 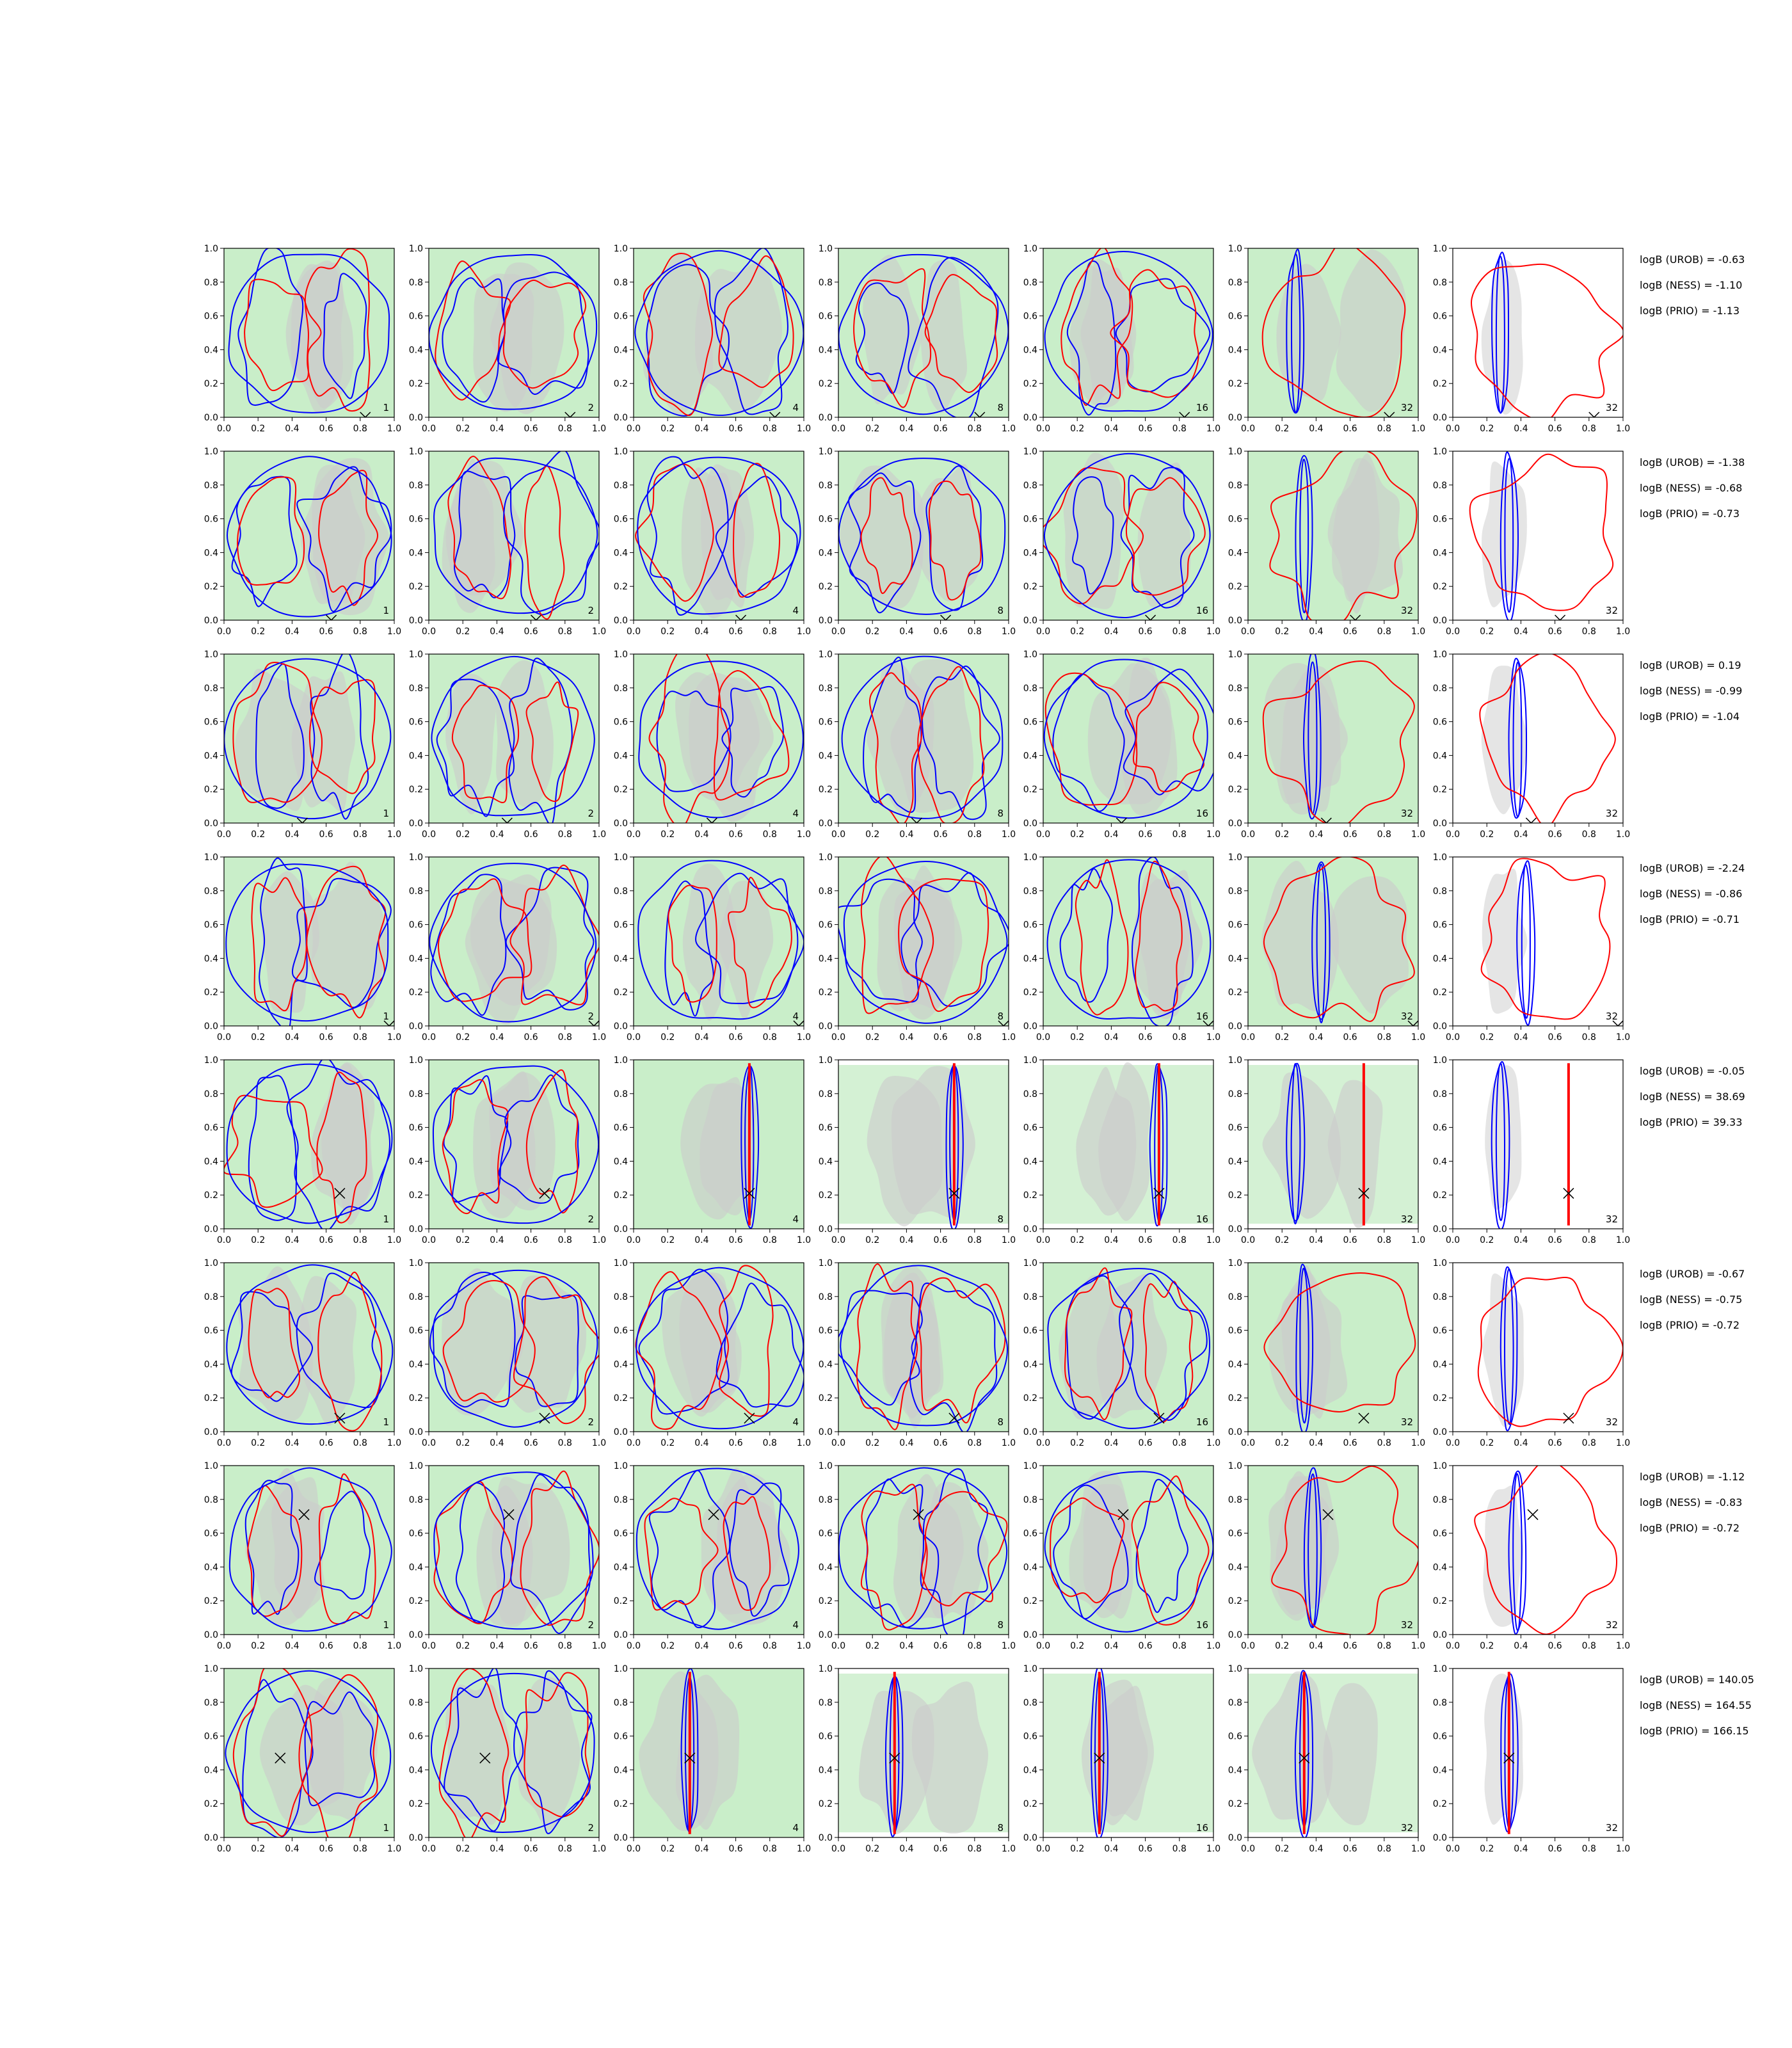 What do you see at coordinates (917, 1556) in the screenshot?
I see `panel-r7-c4: 0.0 0.2 0.4 0.6 0.8 1.0 0.0 0.2 0.4 0.6 0.8 1.0 8` at bounding box center [917, 1556].